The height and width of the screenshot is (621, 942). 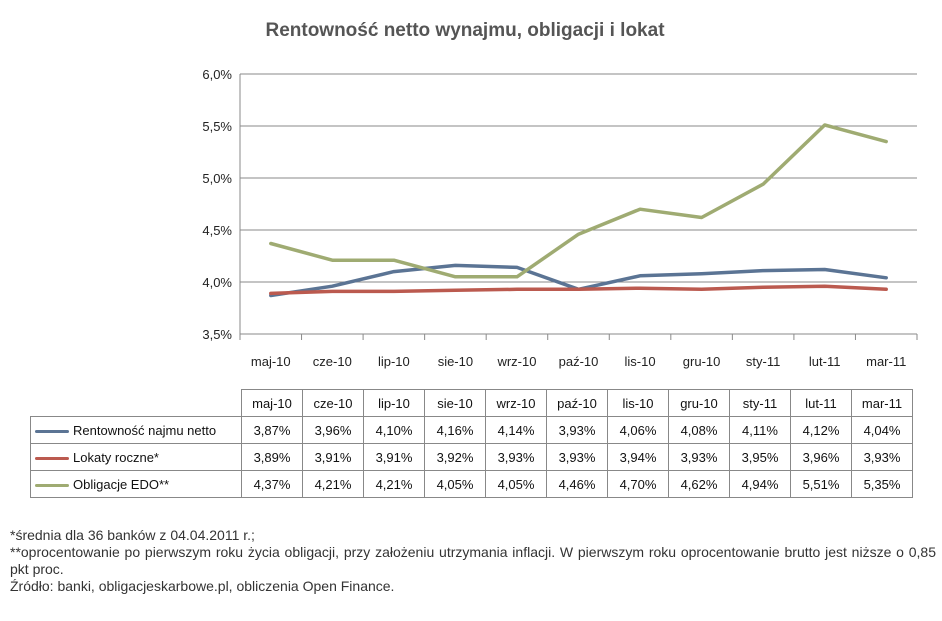 I want to click on y-tick-label: 4,0%, so click(x=217, y=282).